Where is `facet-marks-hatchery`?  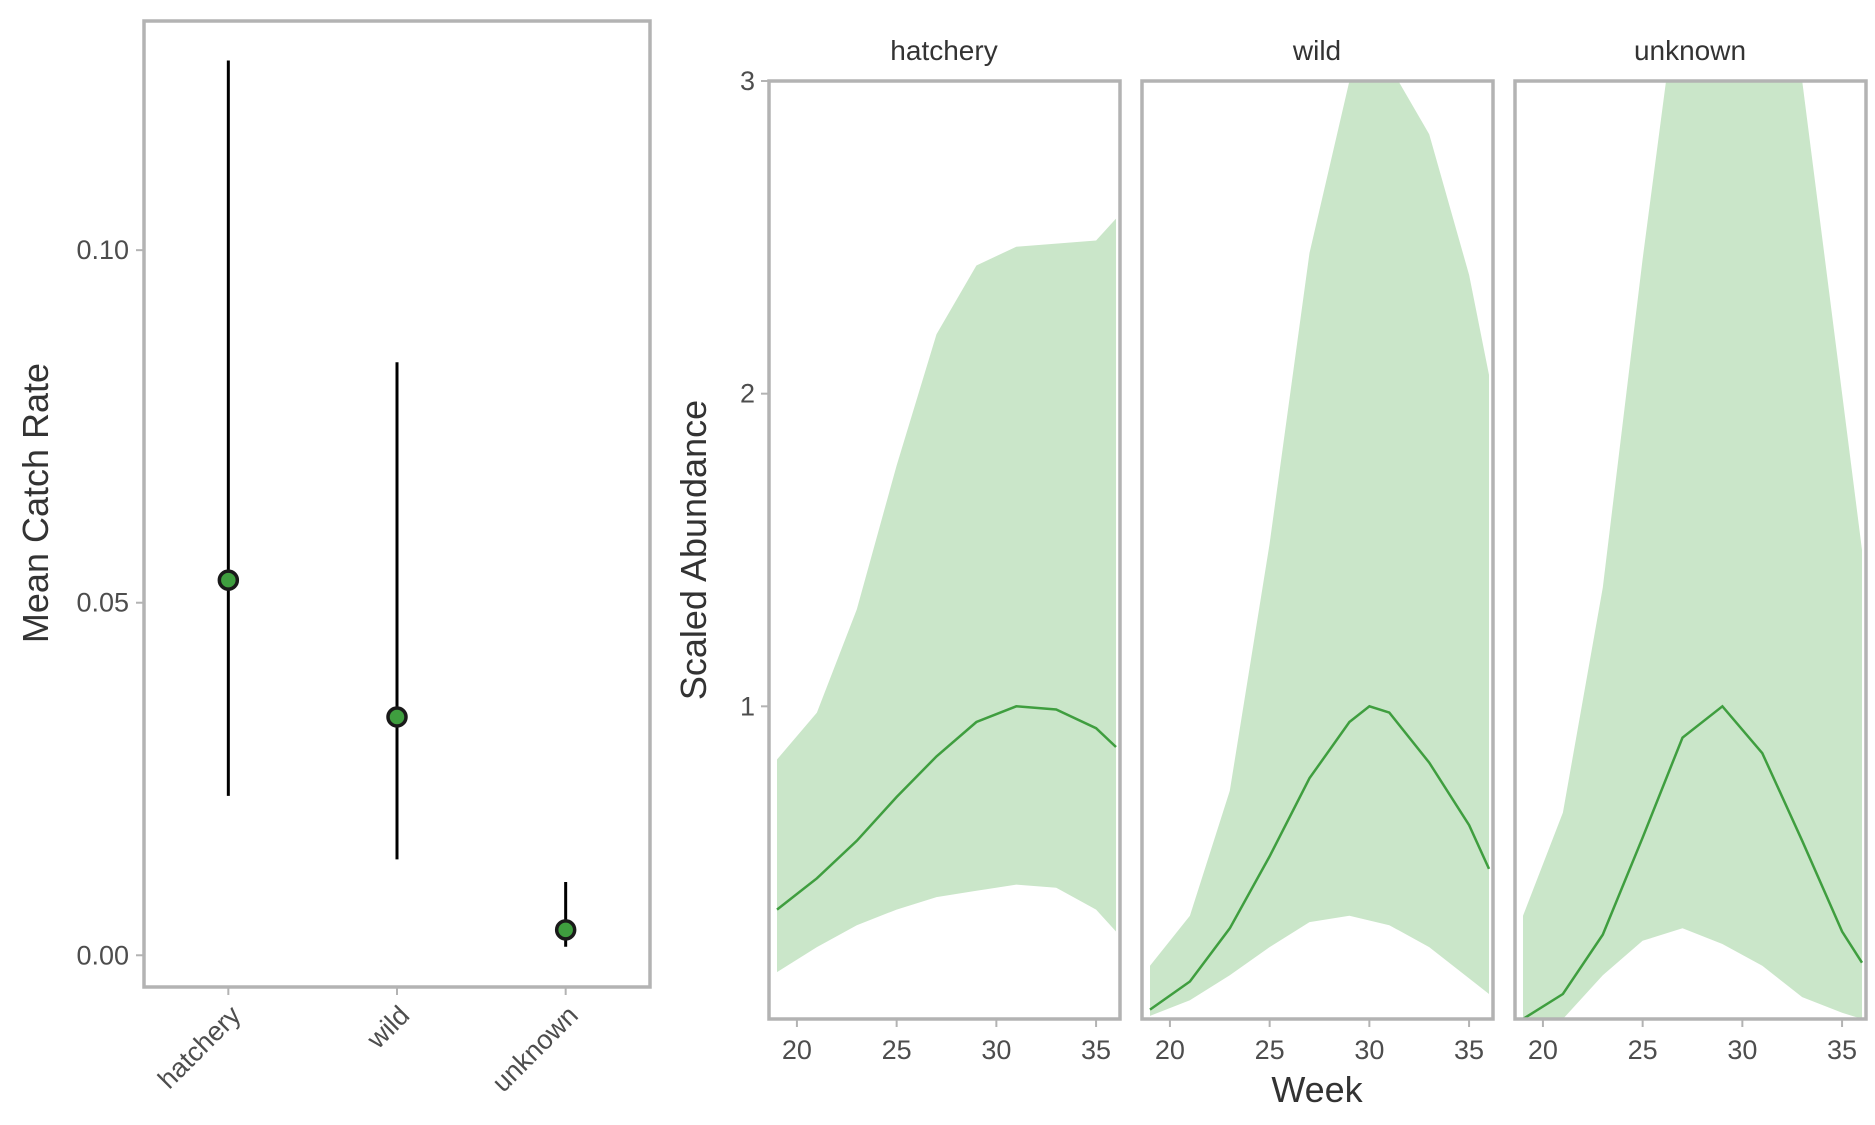 facet-marks-hatchery is located at coordinates (946, 595).